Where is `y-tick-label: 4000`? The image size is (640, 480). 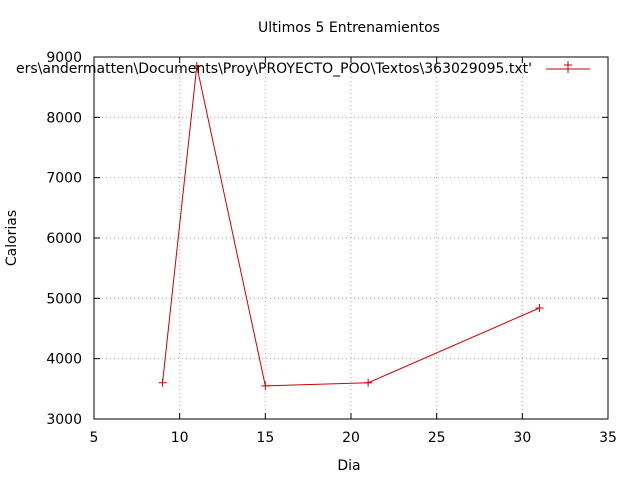
y-tick-label: 4000 is located at coordinates (64, 360).